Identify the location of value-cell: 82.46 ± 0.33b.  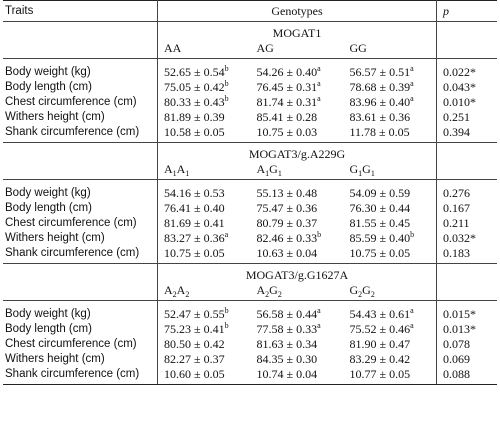
(297, 237).